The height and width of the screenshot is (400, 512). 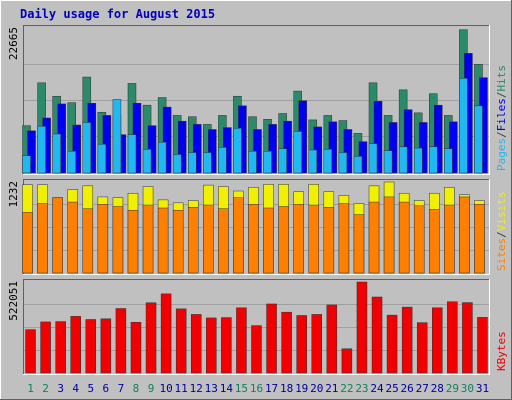 I want to click on x-tick-label: 7, so click(x=121, y=388).